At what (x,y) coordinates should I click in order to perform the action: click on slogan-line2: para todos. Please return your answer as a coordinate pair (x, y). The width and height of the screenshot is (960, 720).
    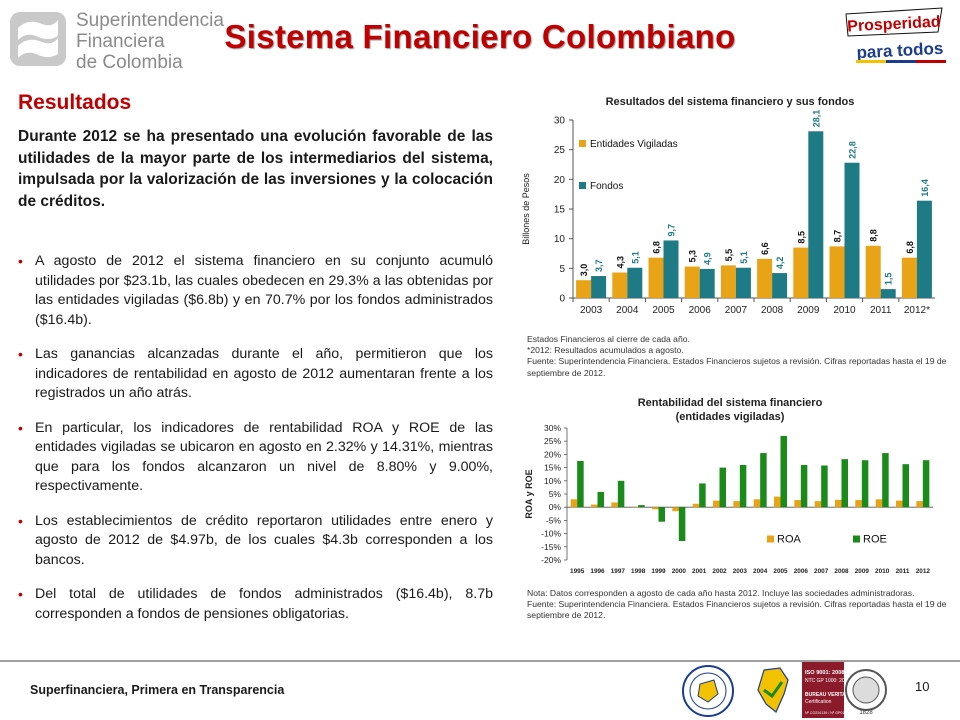
    Looking at the image, I should click on (900, 51).